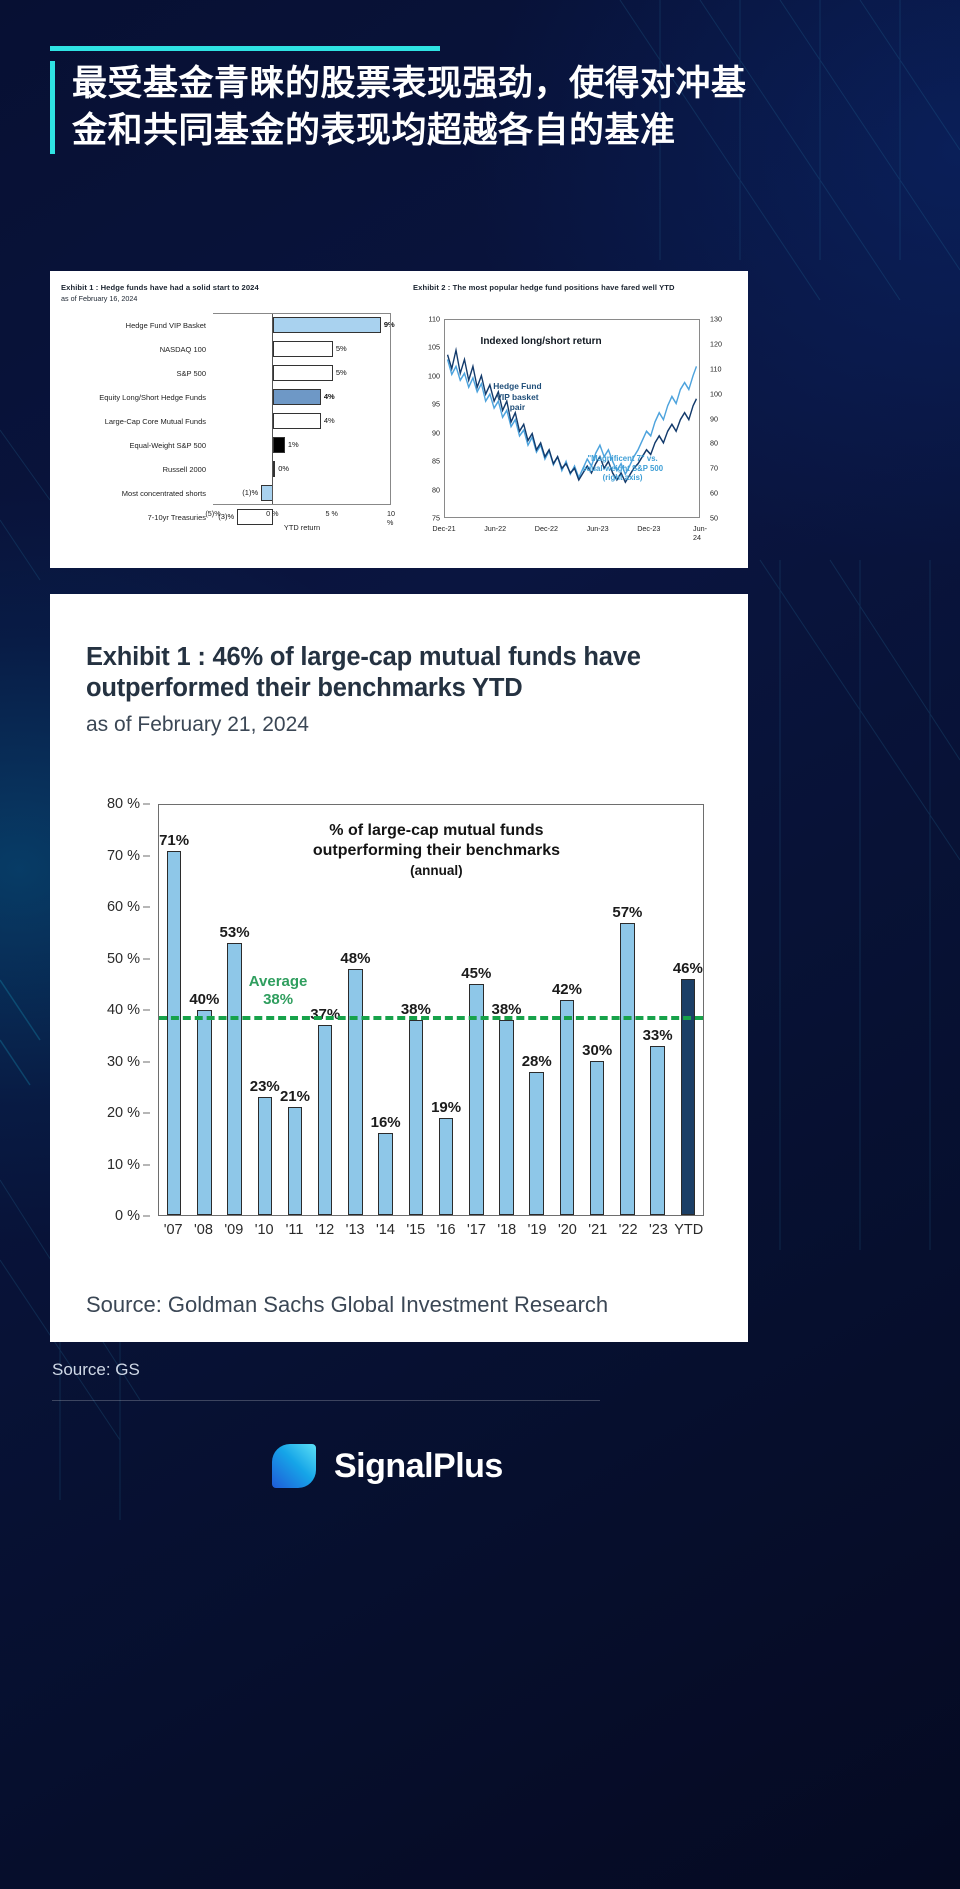 This screenshot has height=1889, width=960. I want to click on exhibit-2-left-tick: 90, so click(436, 433).